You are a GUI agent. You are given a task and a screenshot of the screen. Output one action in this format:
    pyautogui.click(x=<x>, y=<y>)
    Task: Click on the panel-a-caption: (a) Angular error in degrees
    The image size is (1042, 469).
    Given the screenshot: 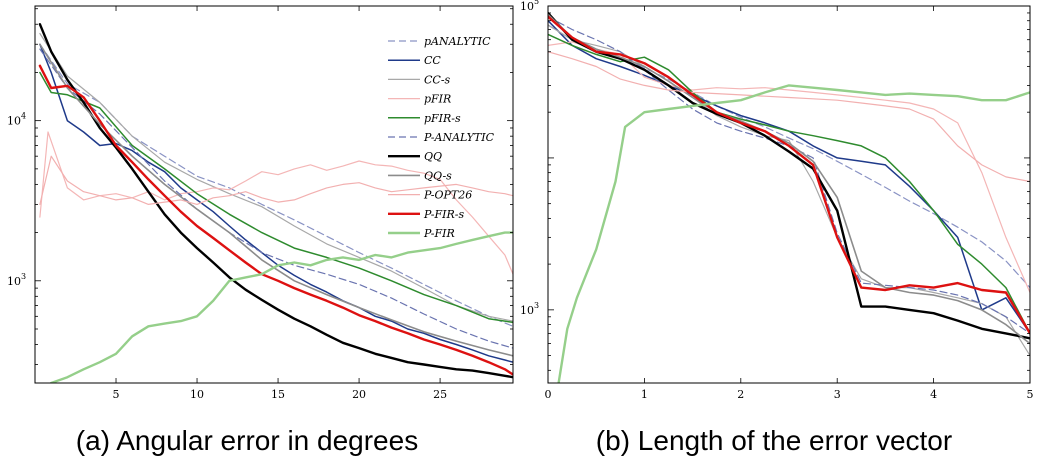 What is the action you would take?
    pyautogui.click(x=247, y=440)
    